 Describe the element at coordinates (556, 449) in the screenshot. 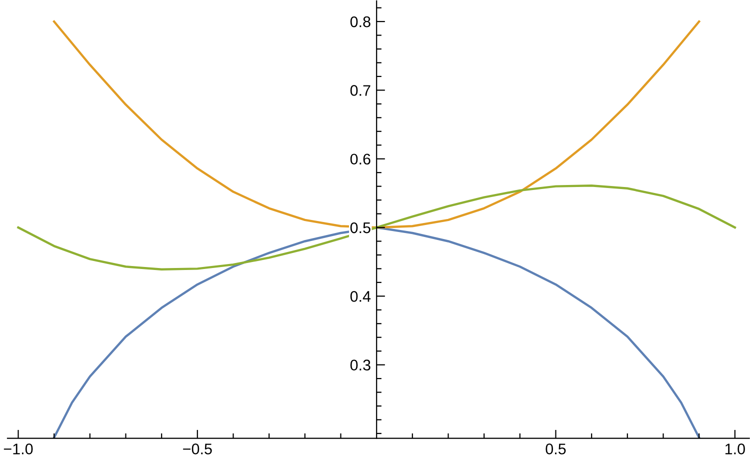

I see `x-tick-label: 0.5` at that location.